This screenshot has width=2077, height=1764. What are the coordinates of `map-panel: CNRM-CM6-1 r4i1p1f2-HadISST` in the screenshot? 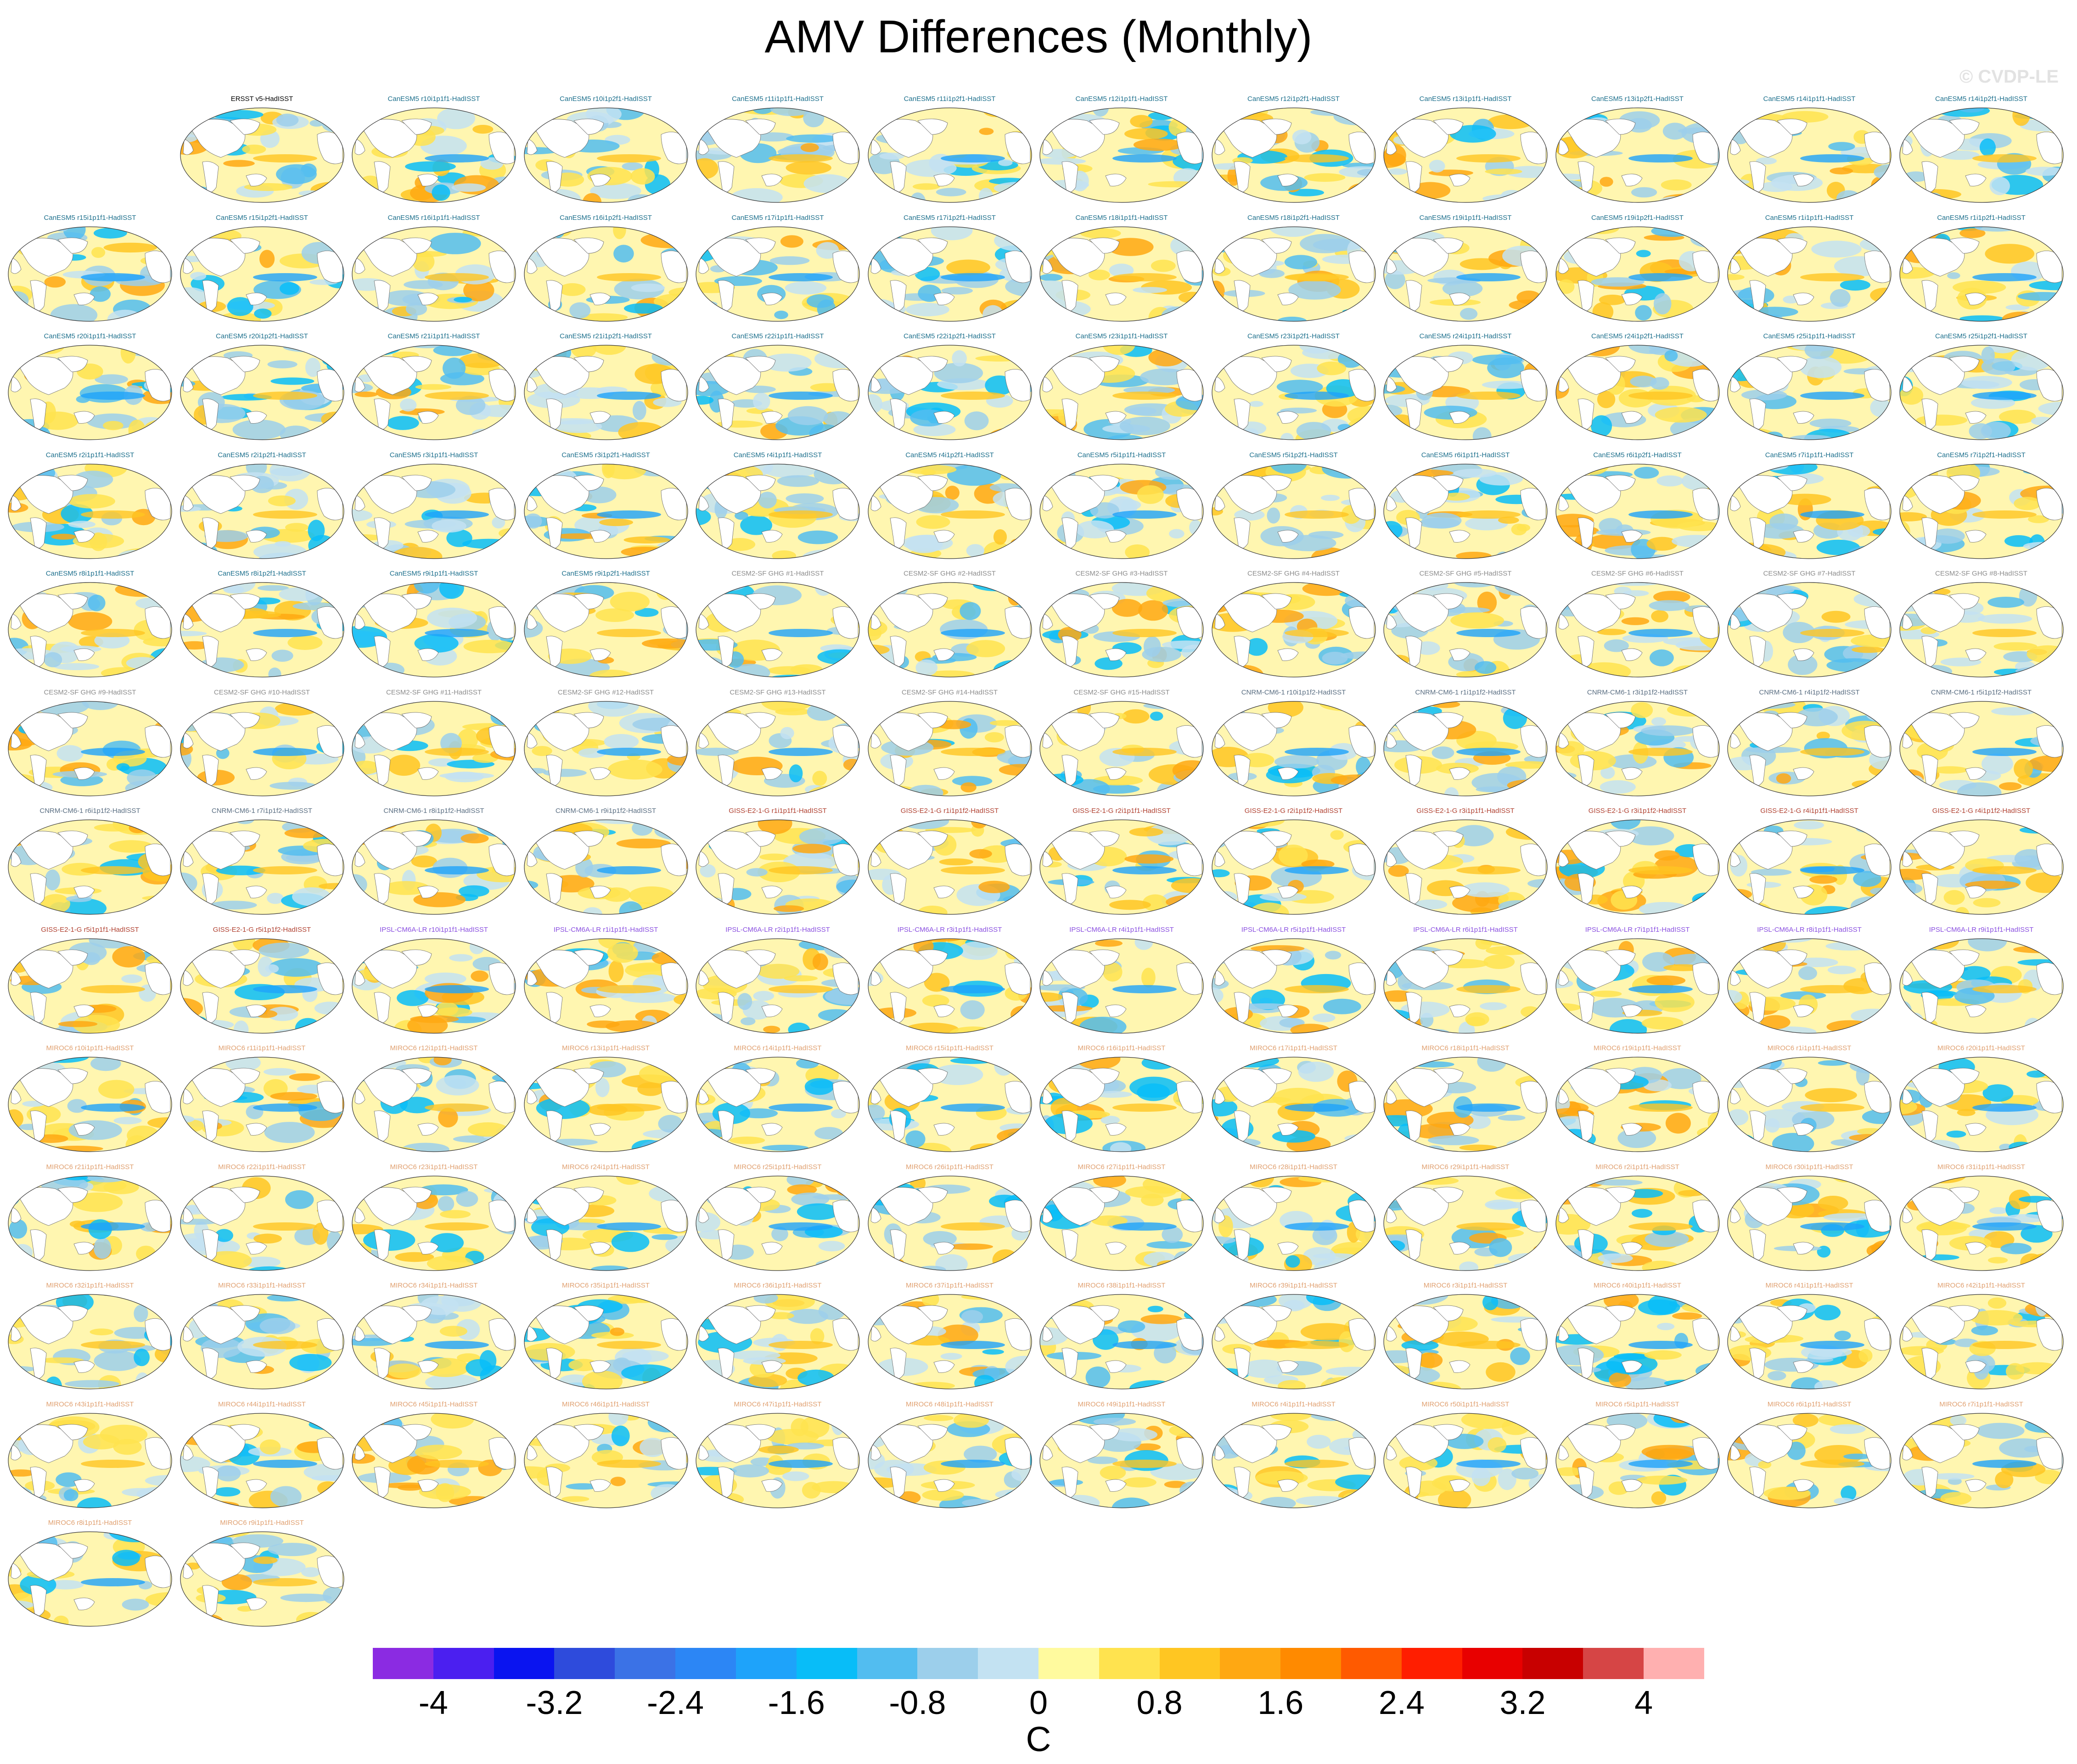 It's located at (1809, 743).